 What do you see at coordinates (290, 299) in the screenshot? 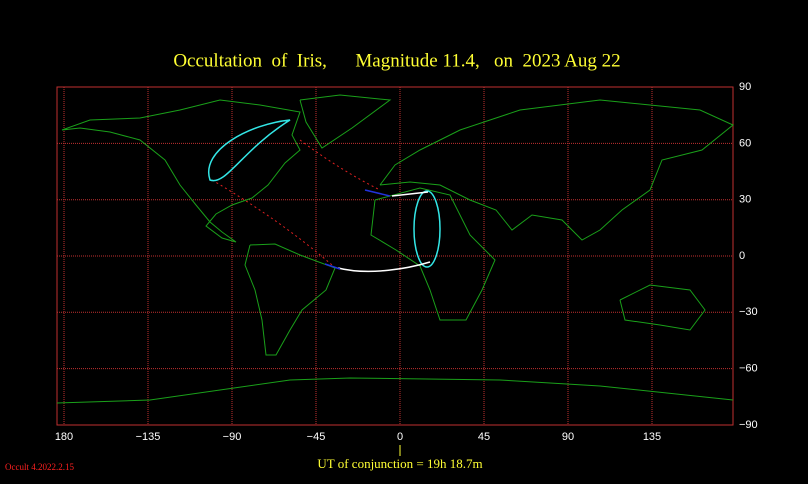
I see `south-america` at bounding box center [290, 299].